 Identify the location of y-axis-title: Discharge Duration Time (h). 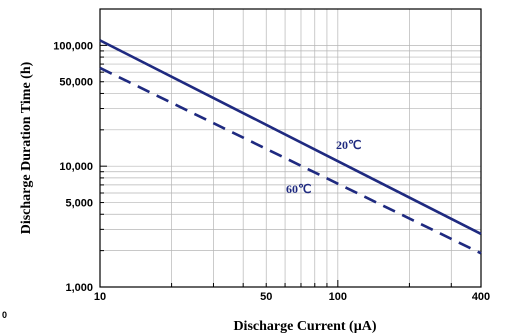
(26, 147).